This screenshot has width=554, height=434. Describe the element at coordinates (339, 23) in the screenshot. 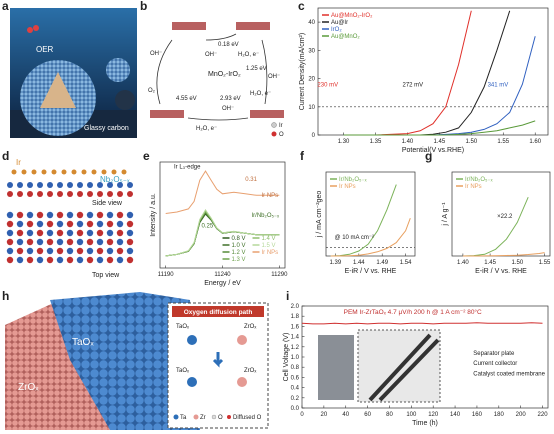

I see `legend-label: Au@Ir` at that location.